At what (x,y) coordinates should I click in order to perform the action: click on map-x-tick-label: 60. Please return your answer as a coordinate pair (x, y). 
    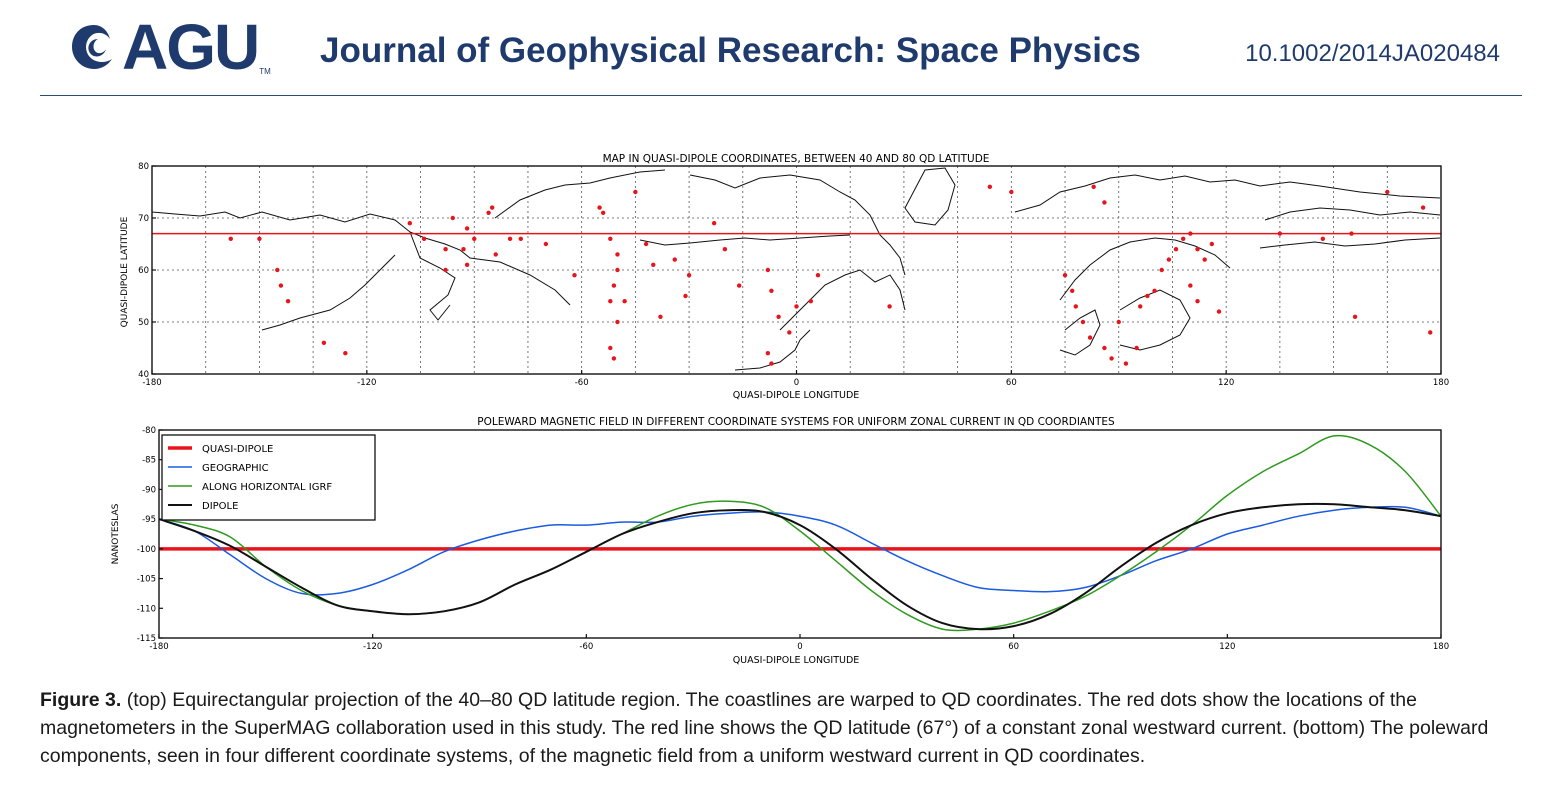
    Looking at the image, I should click on (1011, 383).